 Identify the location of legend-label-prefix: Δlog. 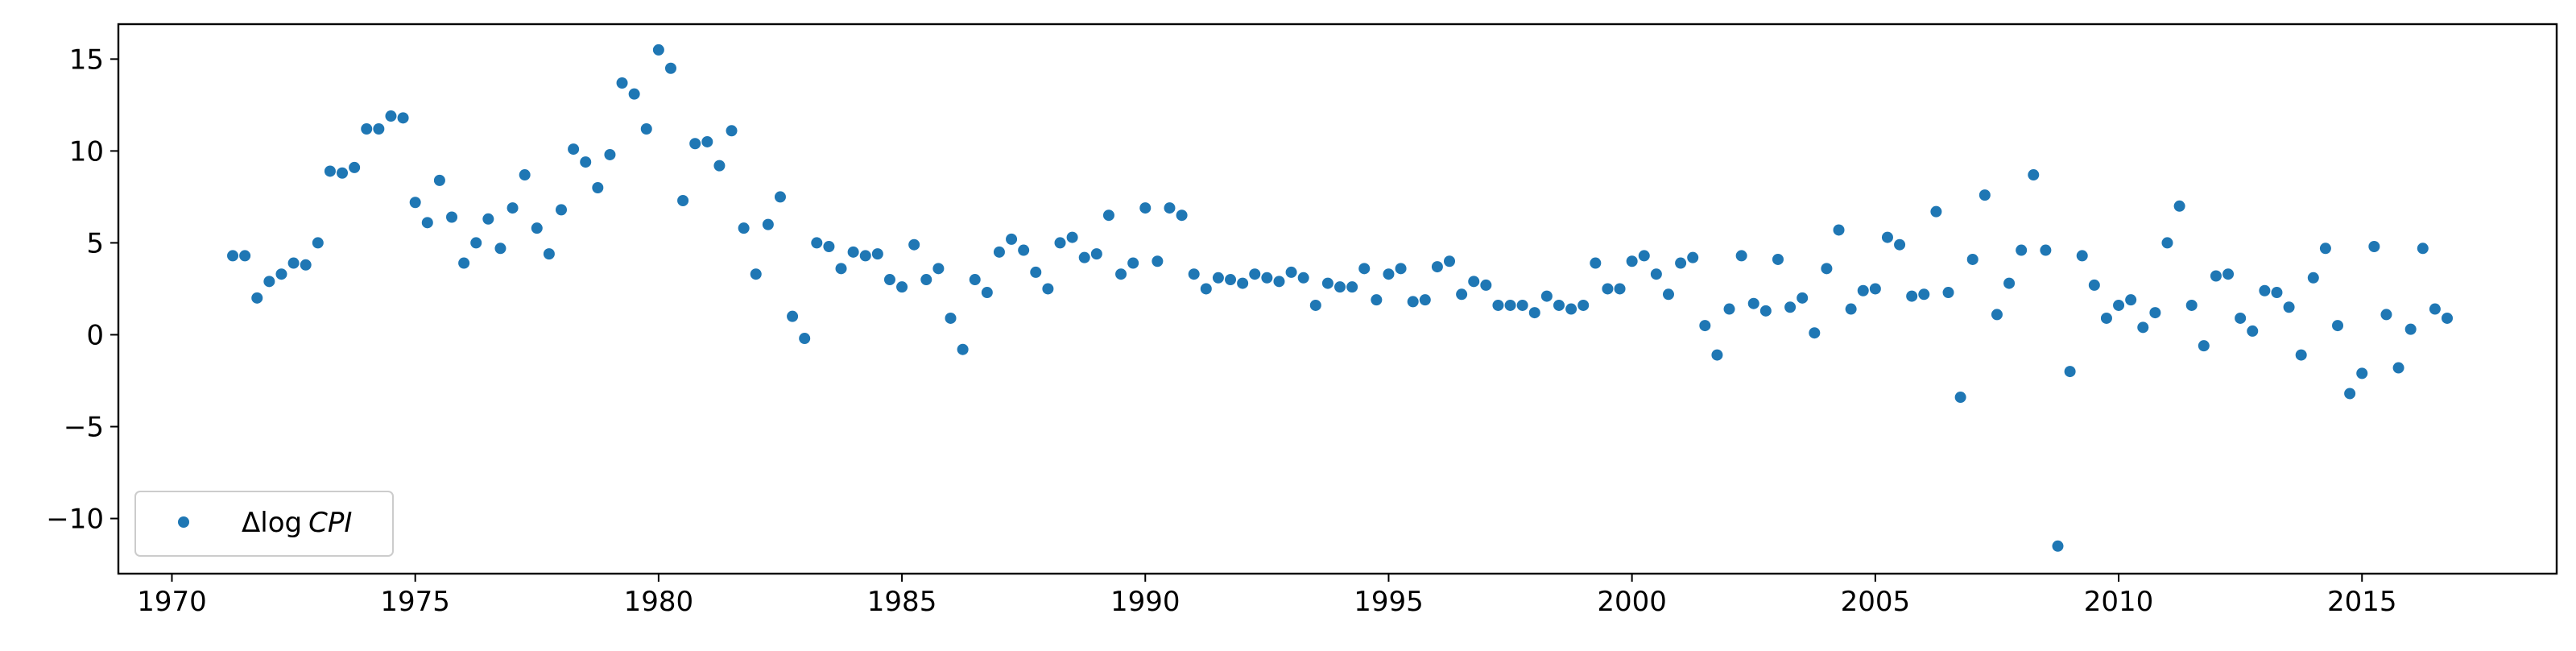
(272, 523).